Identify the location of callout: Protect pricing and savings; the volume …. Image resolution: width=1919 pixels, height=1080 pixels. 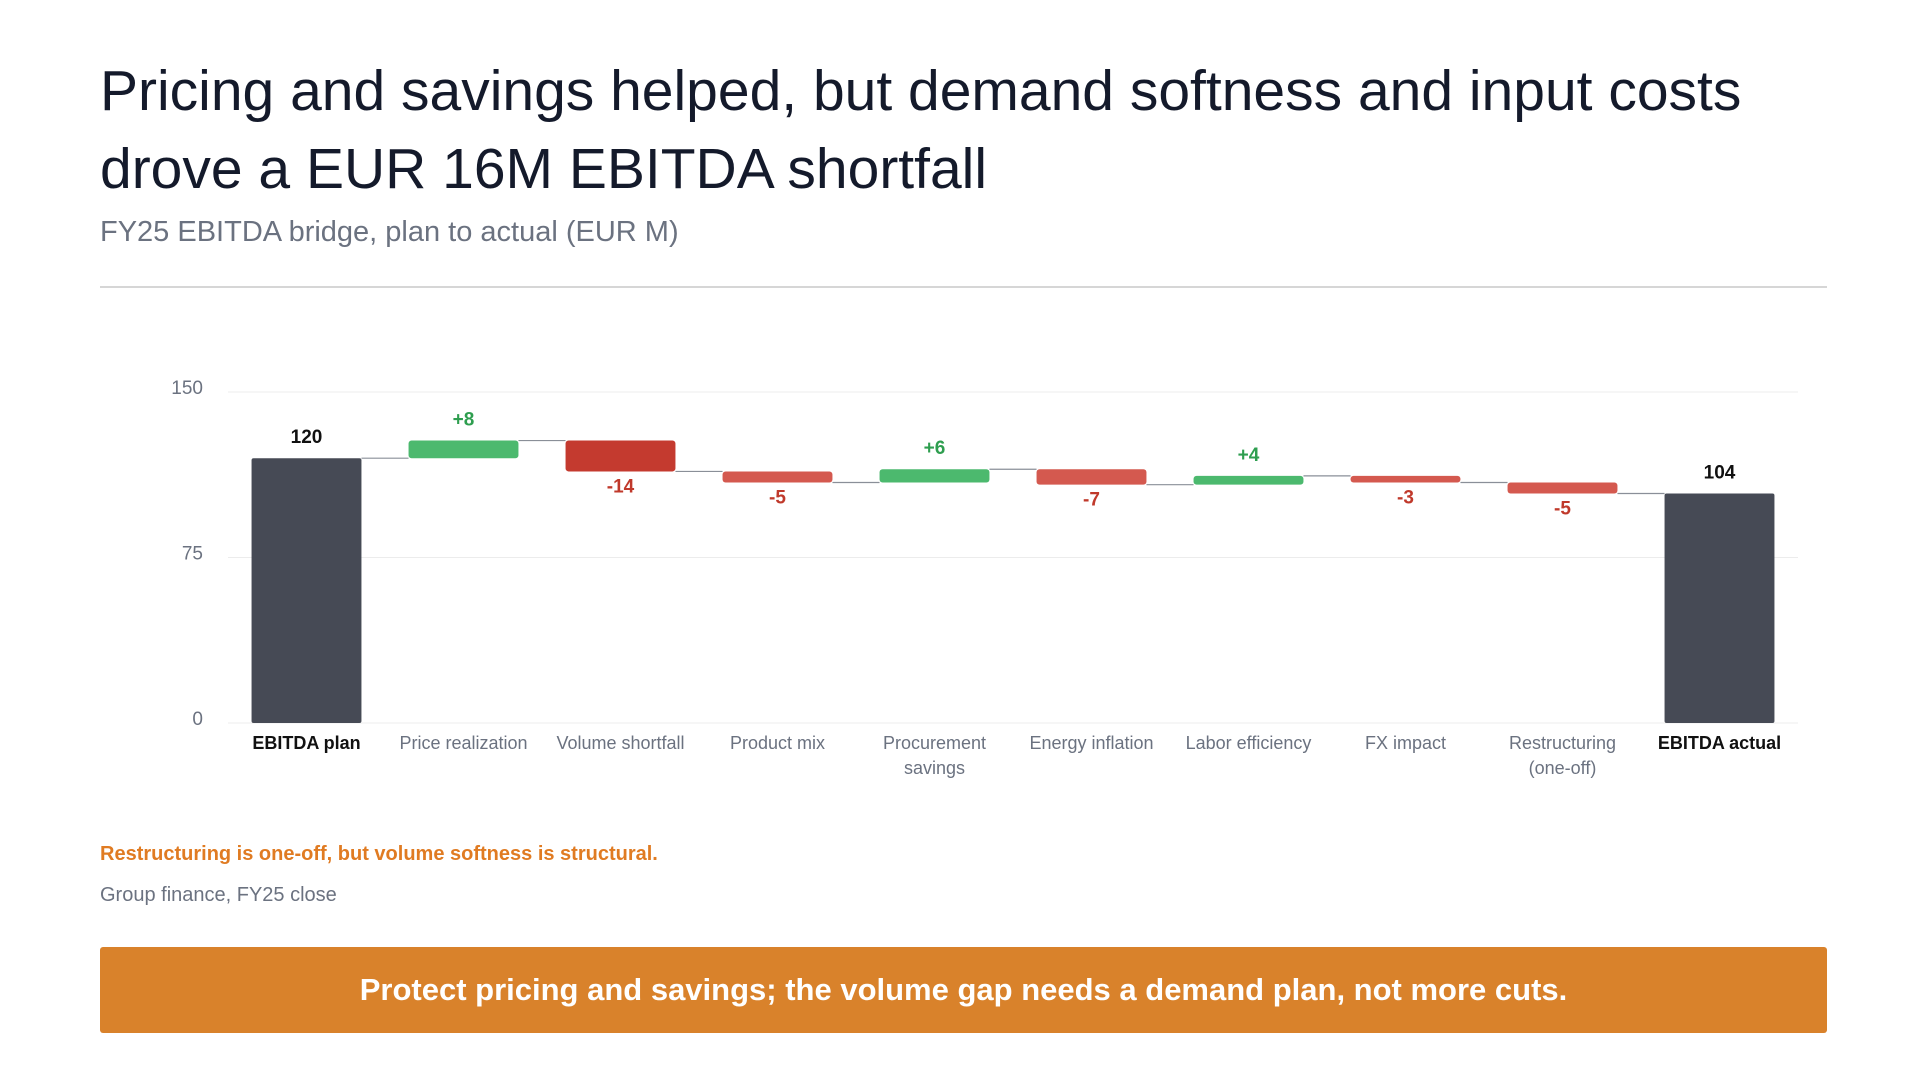
(963, 990).